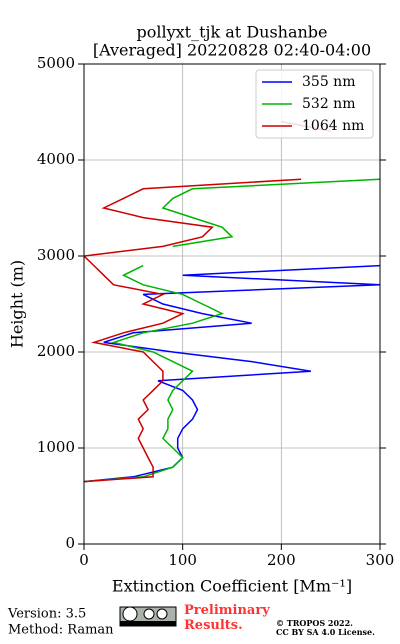 The height and width of the screenshot is (644, 400). What do you see at coordinates (314, 623) in the screenshot?
I see `copyright-text: © TROPOS 2022.` at bounding box center [314, 623].